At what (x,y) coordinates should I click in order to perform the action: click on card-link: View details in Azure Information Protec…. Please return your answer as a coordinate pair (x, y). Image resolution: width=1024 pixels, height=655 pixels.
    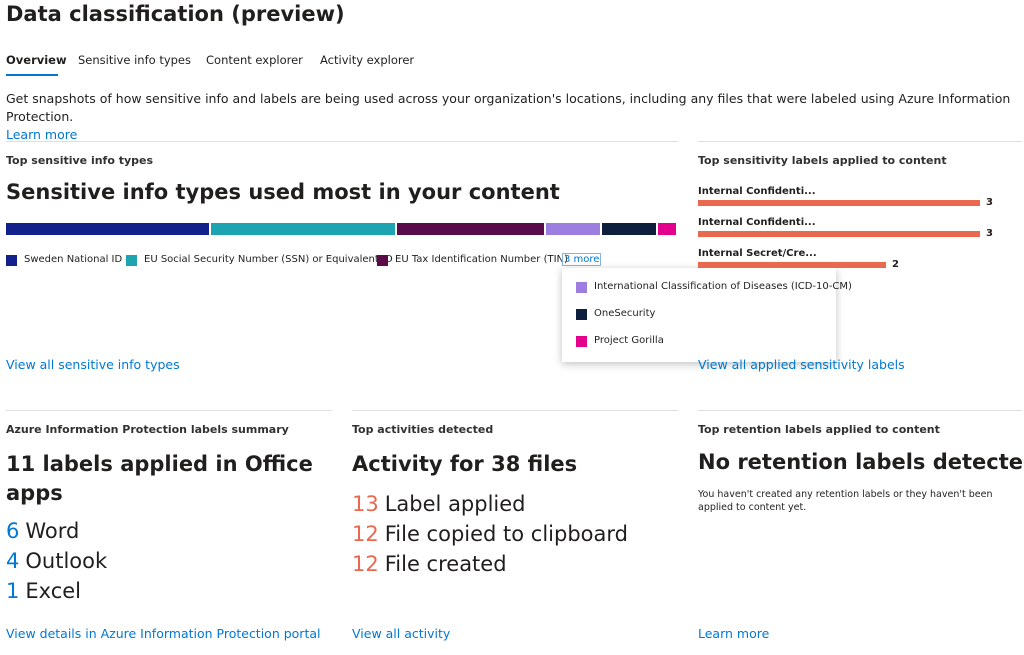
    Looking at the image, I should click on (163, 633).